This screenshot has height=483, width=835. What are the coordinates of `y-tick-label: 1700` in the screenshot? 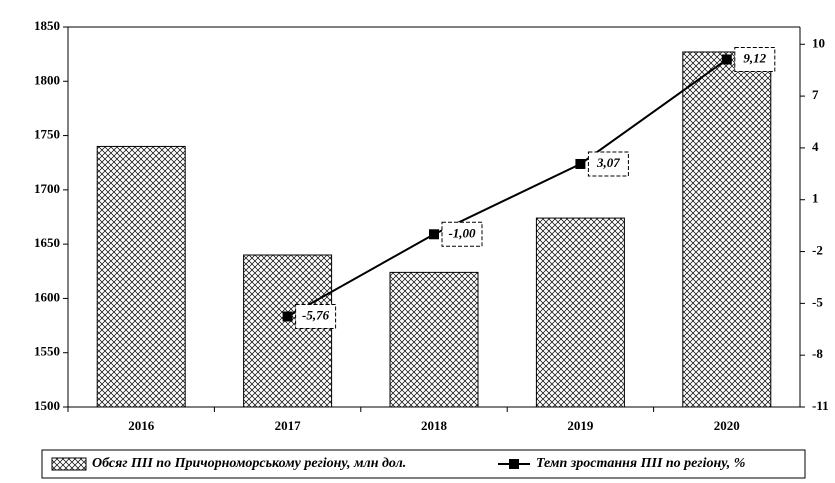 It's located at (47, 188).